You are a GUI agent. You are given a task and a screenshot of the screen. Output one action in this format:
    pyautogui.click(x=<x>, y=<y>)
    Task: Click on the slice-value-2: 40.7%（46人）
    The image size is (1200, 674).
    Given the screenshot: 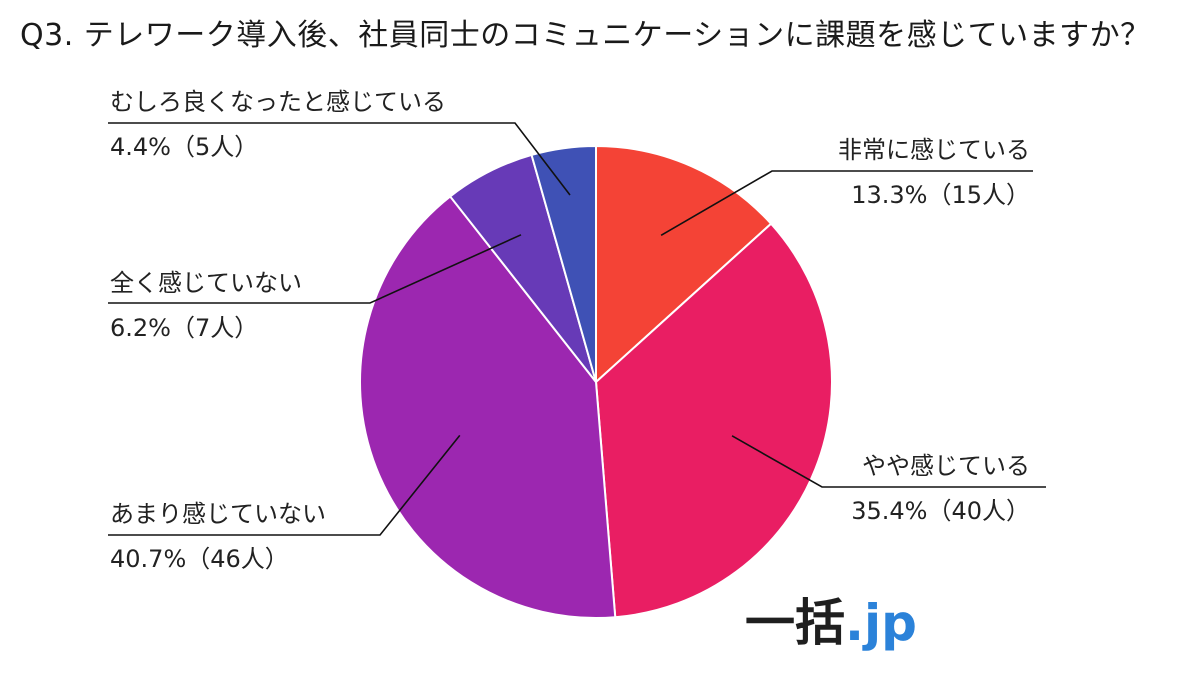 What is the action you would take?
    pyautogui.click(x=199, y=559)
    